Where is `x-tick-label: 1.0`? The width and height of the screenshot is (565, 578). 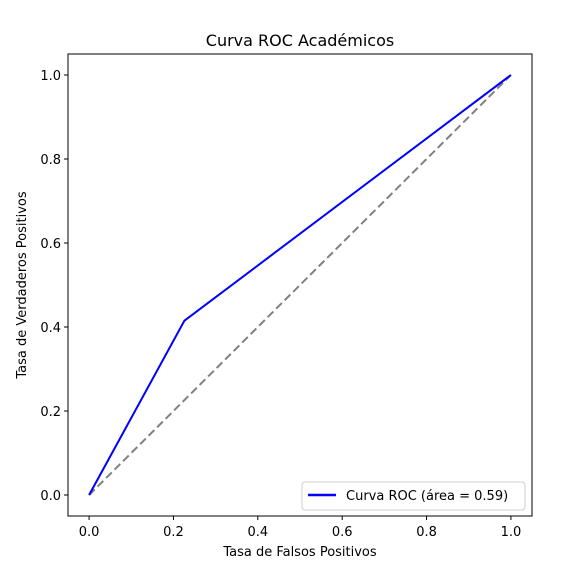
x-tick-label: 1.0 is located at coordinates (511, 532).